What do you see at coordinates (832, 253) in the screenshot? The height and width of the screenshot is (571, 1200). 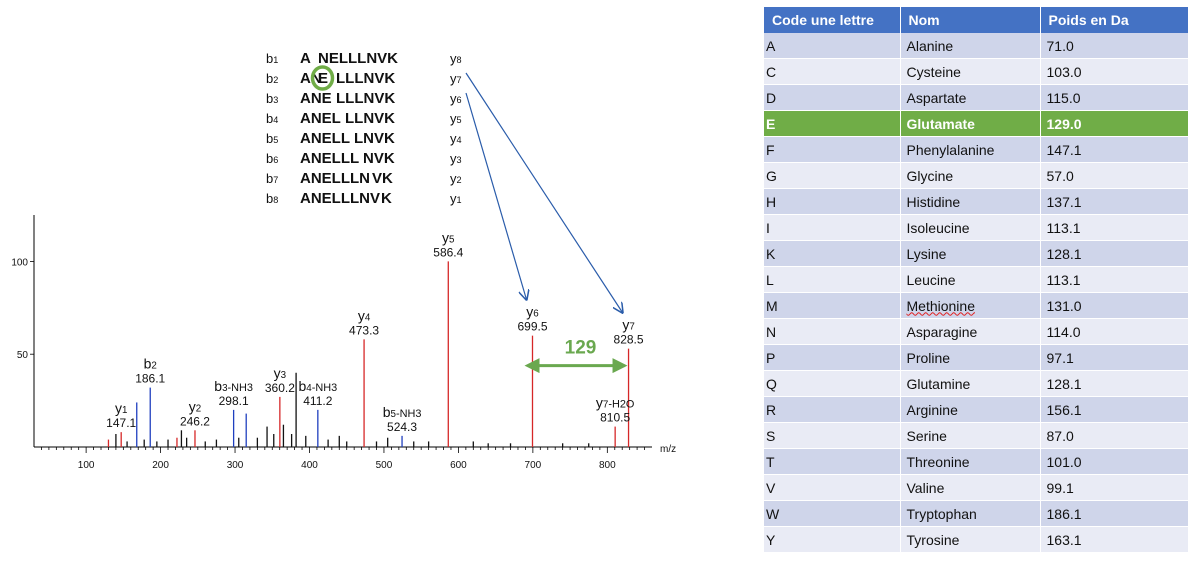 I see `amino-acid-code: K` at bounding box center [832, 253].